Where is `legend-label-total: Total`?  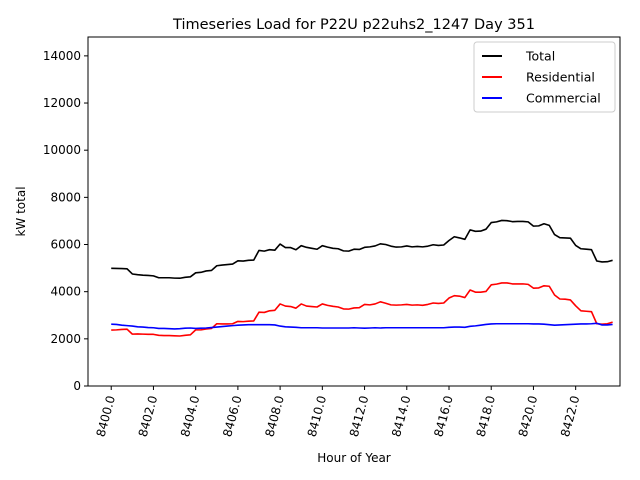
legend-label-total: Total is located at coordinates (540, 56).